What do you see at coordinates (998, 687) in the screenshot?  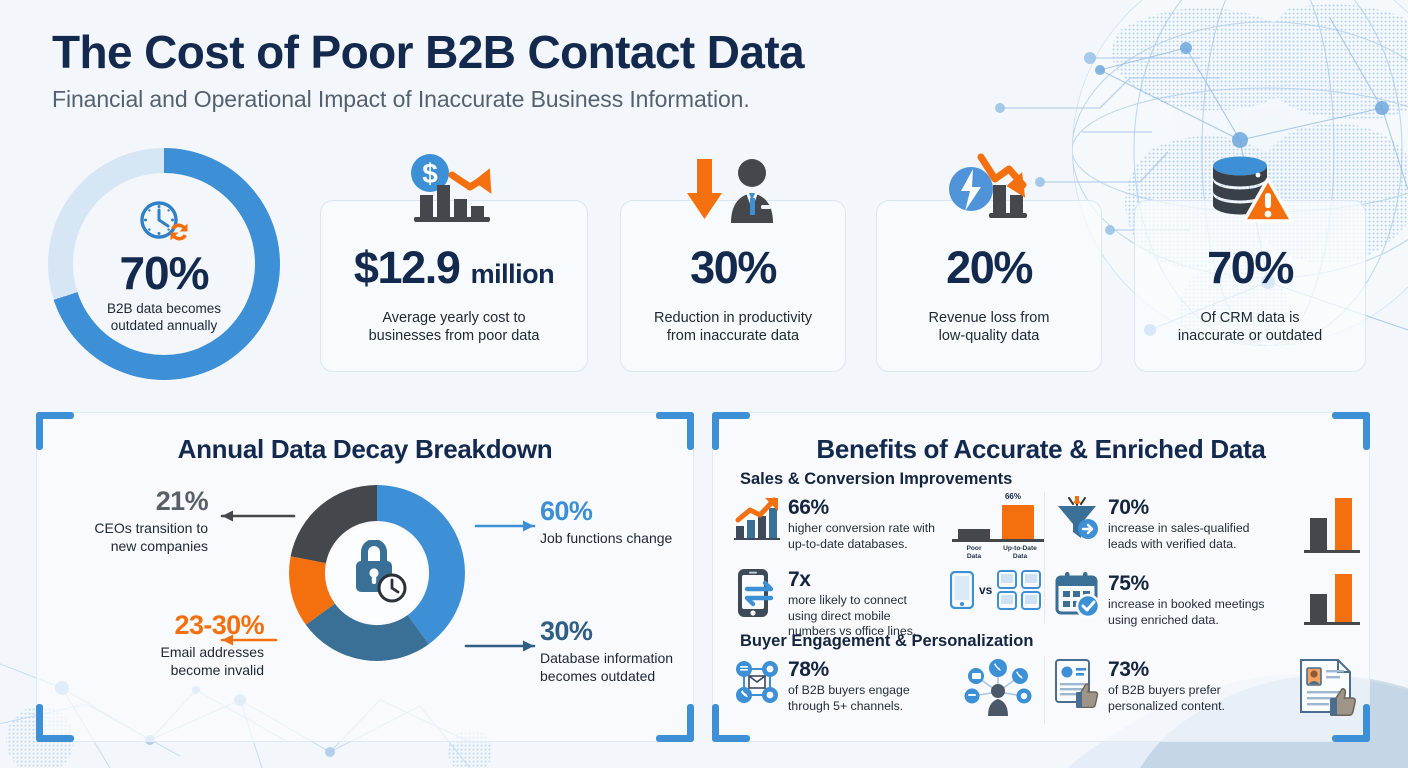 I see `person-channels-icon` at bounding box center [998, 687].